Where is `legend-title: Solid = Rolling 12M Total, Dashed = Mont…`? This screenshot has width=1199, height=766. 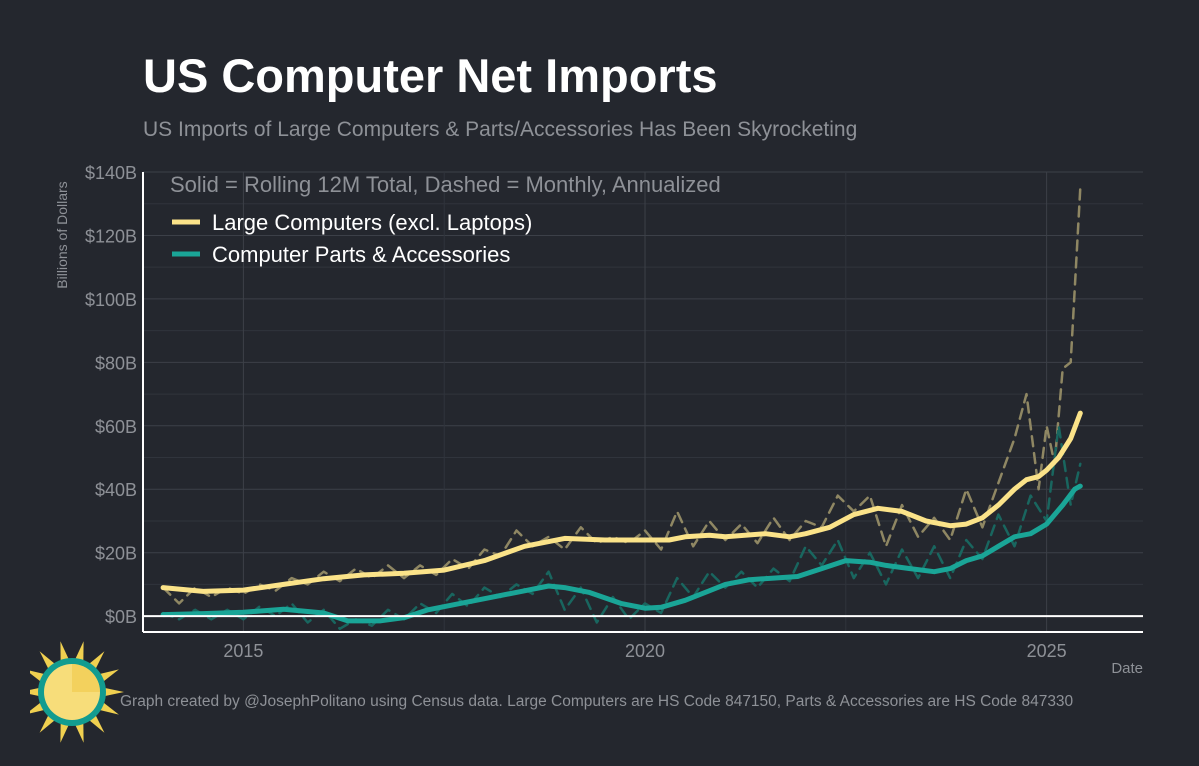
legend-title: Solid = Rolling 12M Total, Dashed = Mont… is located at coordinates (445, 184).